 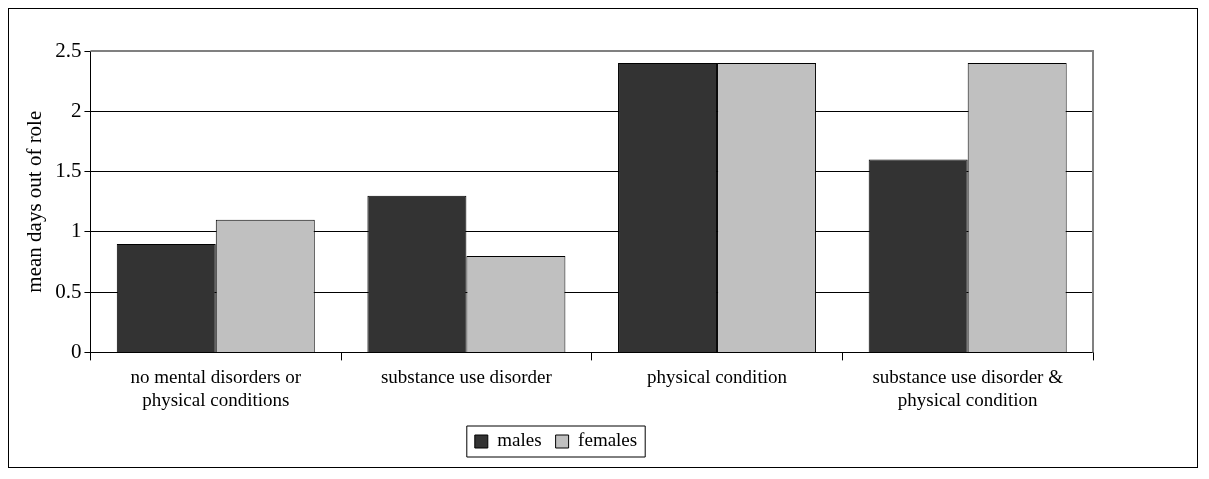 I want to click on x-tick-label: substance use disorder, so click(x=466, y=376).